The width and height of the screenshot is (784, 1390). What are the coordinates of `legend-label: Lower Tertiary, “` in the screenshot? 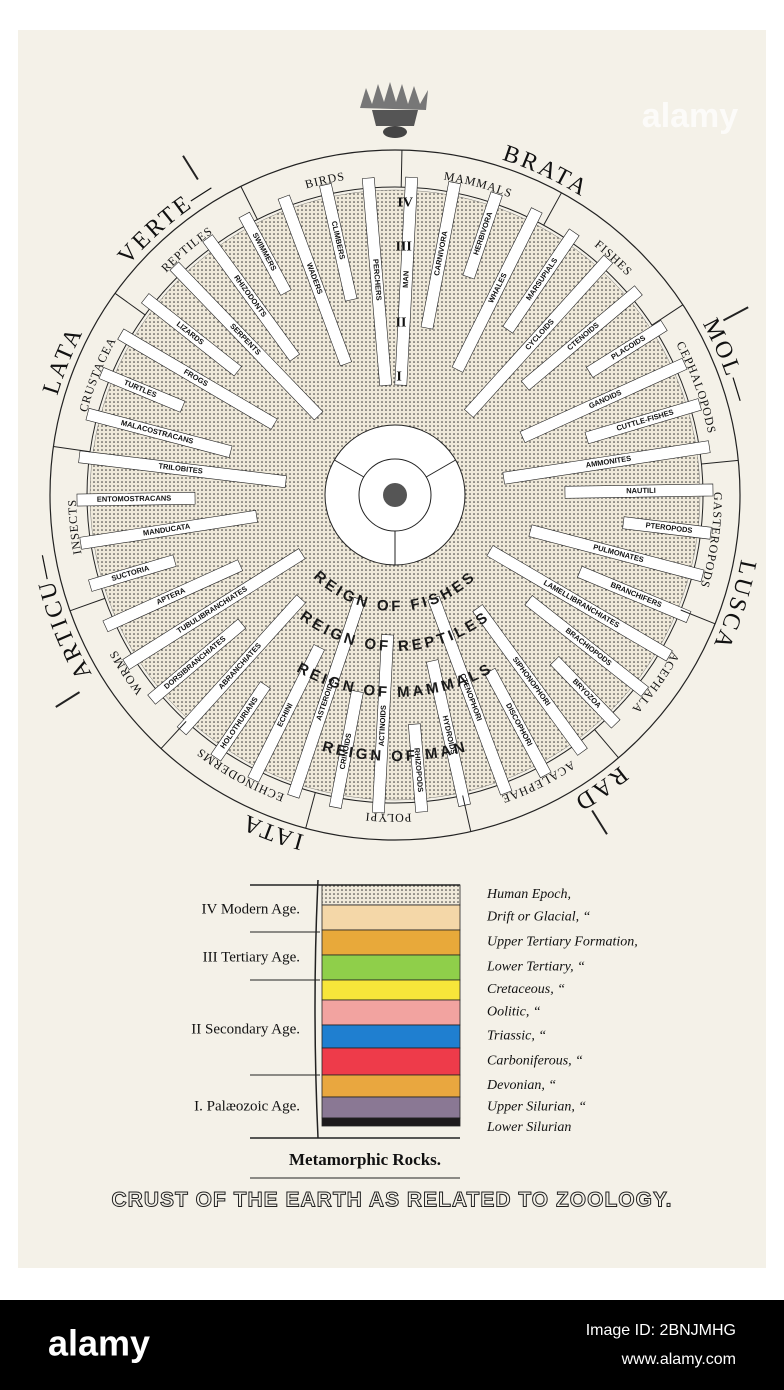 It's located at (535, 967).